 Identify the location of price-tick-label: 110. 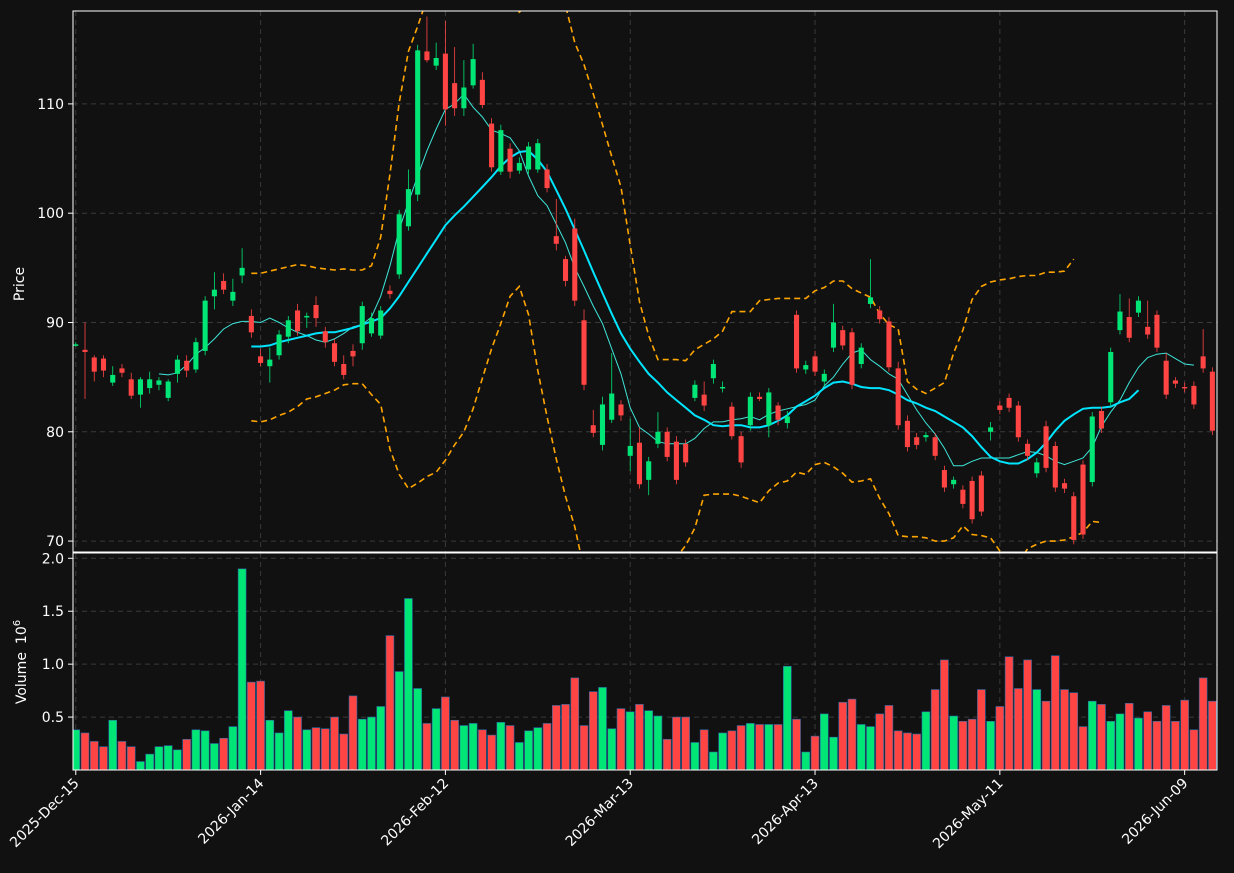
(50, 105).